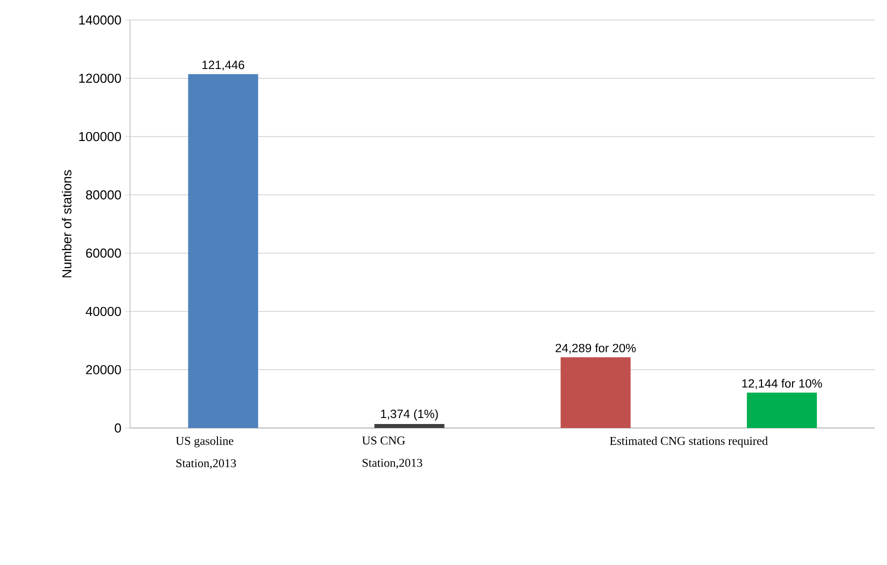 The height and width of the screenshot is (565, 887). What do you see at coordinates (103, 195) in the screenshot?
I see `y-tick-label: 80000` at bounding box center [103, 195].